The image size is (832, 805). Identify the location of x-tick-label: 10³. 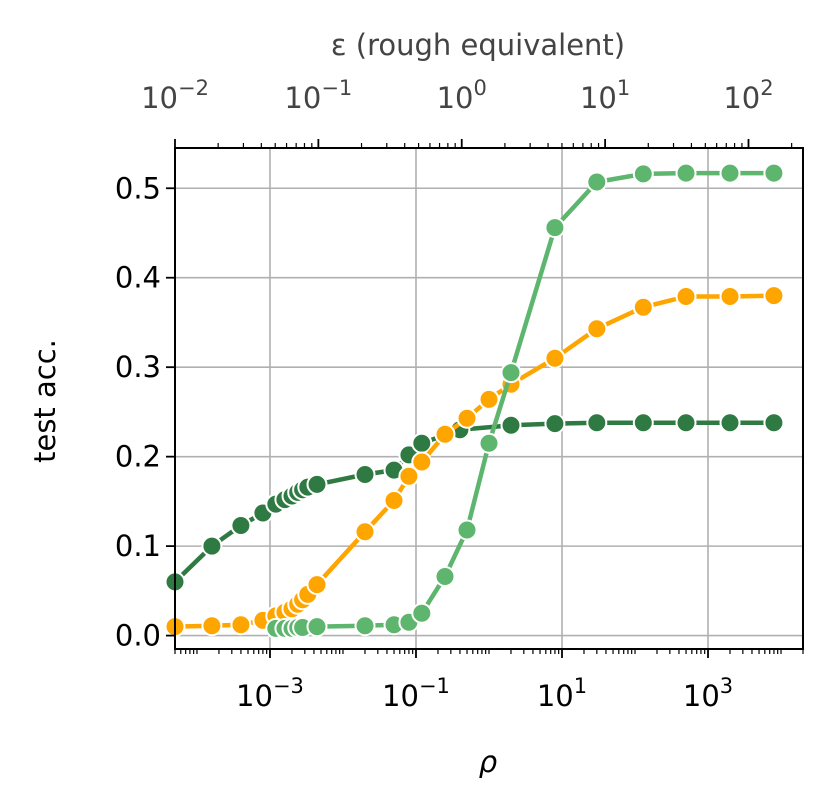
(708, 693).